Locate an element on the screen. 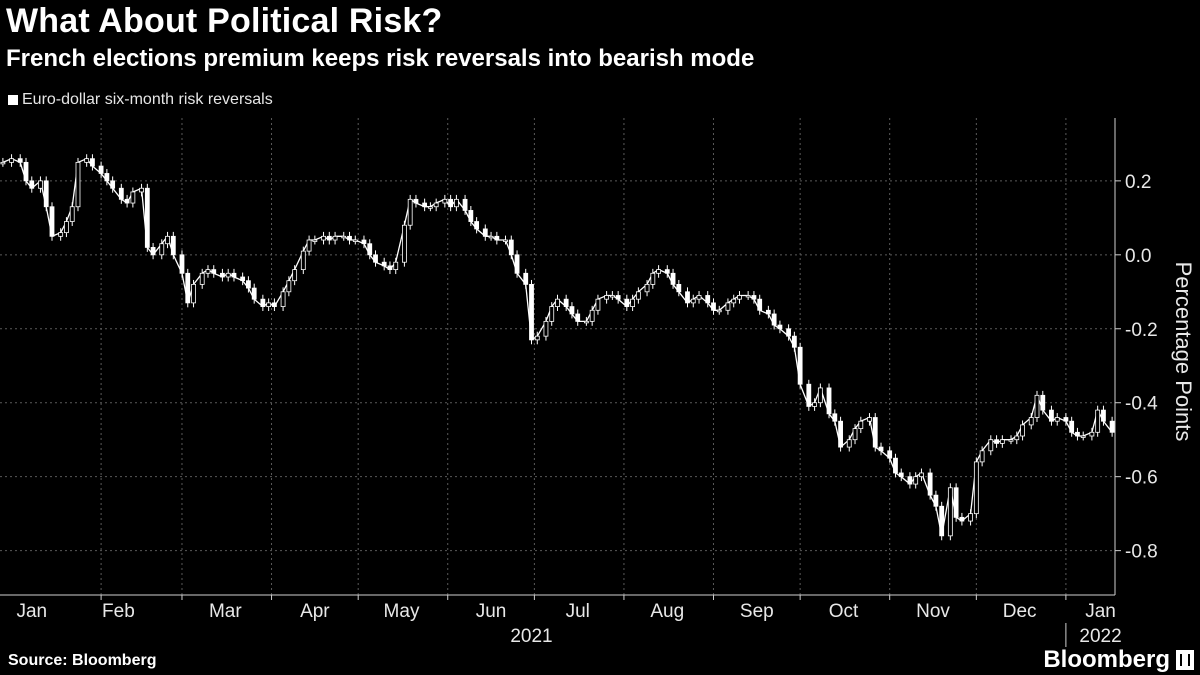 This screenshot has height=675, width=1200. y-tick-label: 0.0 is located at coordinates (1138, 256).